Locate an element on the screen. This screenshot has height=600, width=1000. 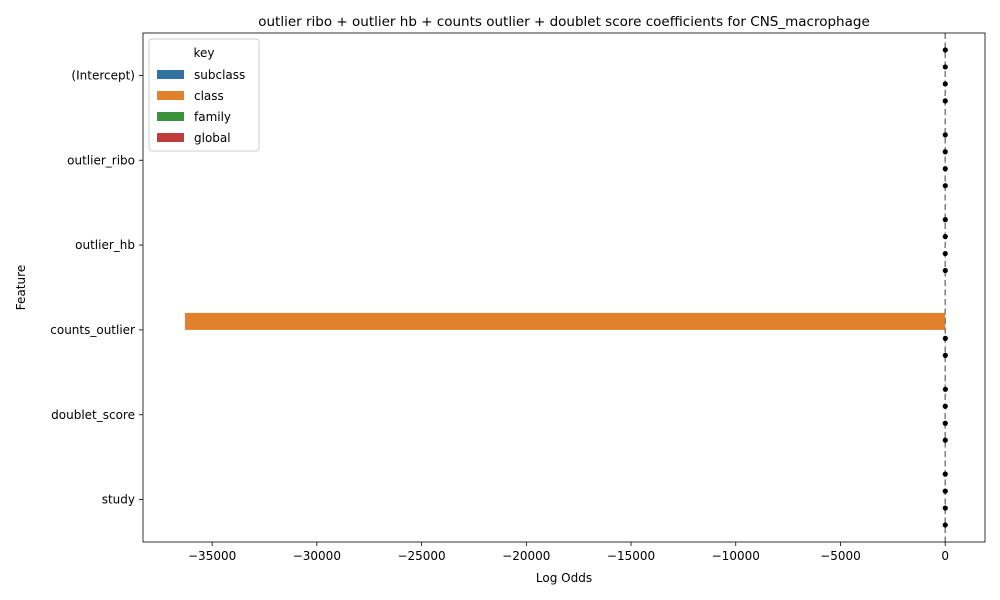
point-global-(Intercept) is located at coordinates (945, 101).